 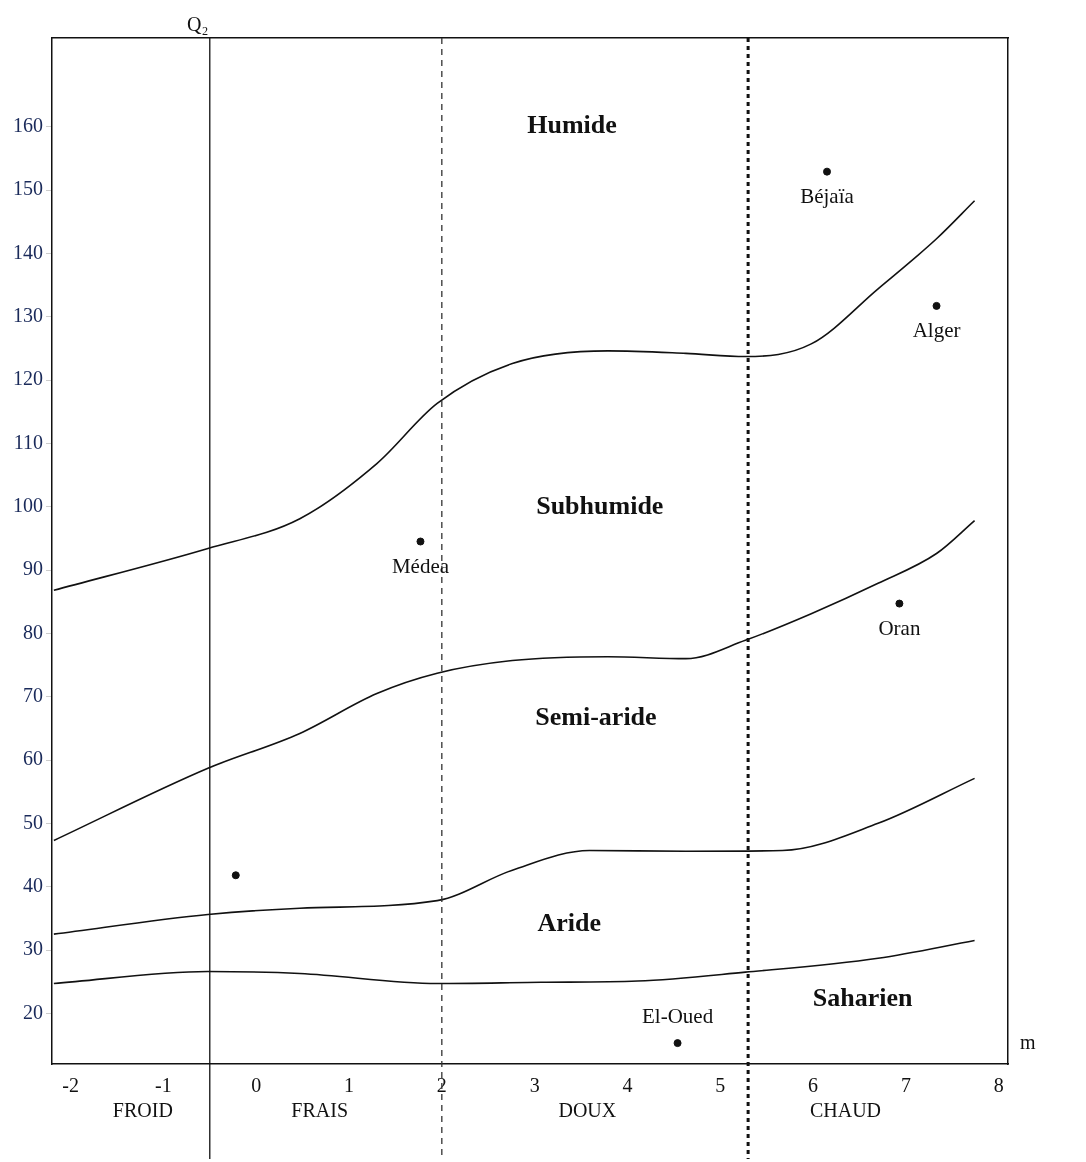 I want to click on text: FROID, so click(x=142, y=1110).